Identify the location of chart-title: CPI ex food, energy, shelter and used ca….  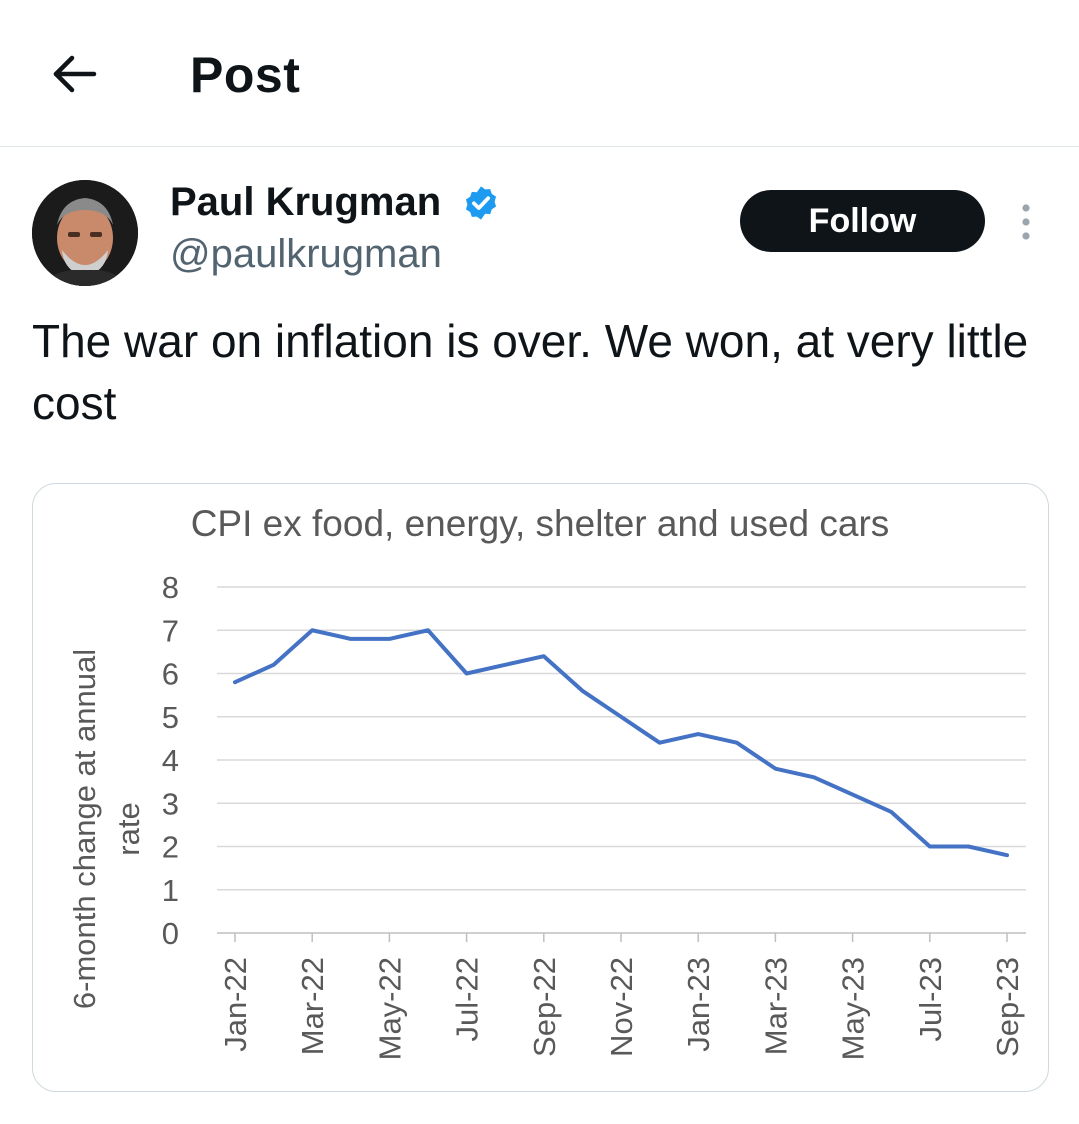
(540, 523).